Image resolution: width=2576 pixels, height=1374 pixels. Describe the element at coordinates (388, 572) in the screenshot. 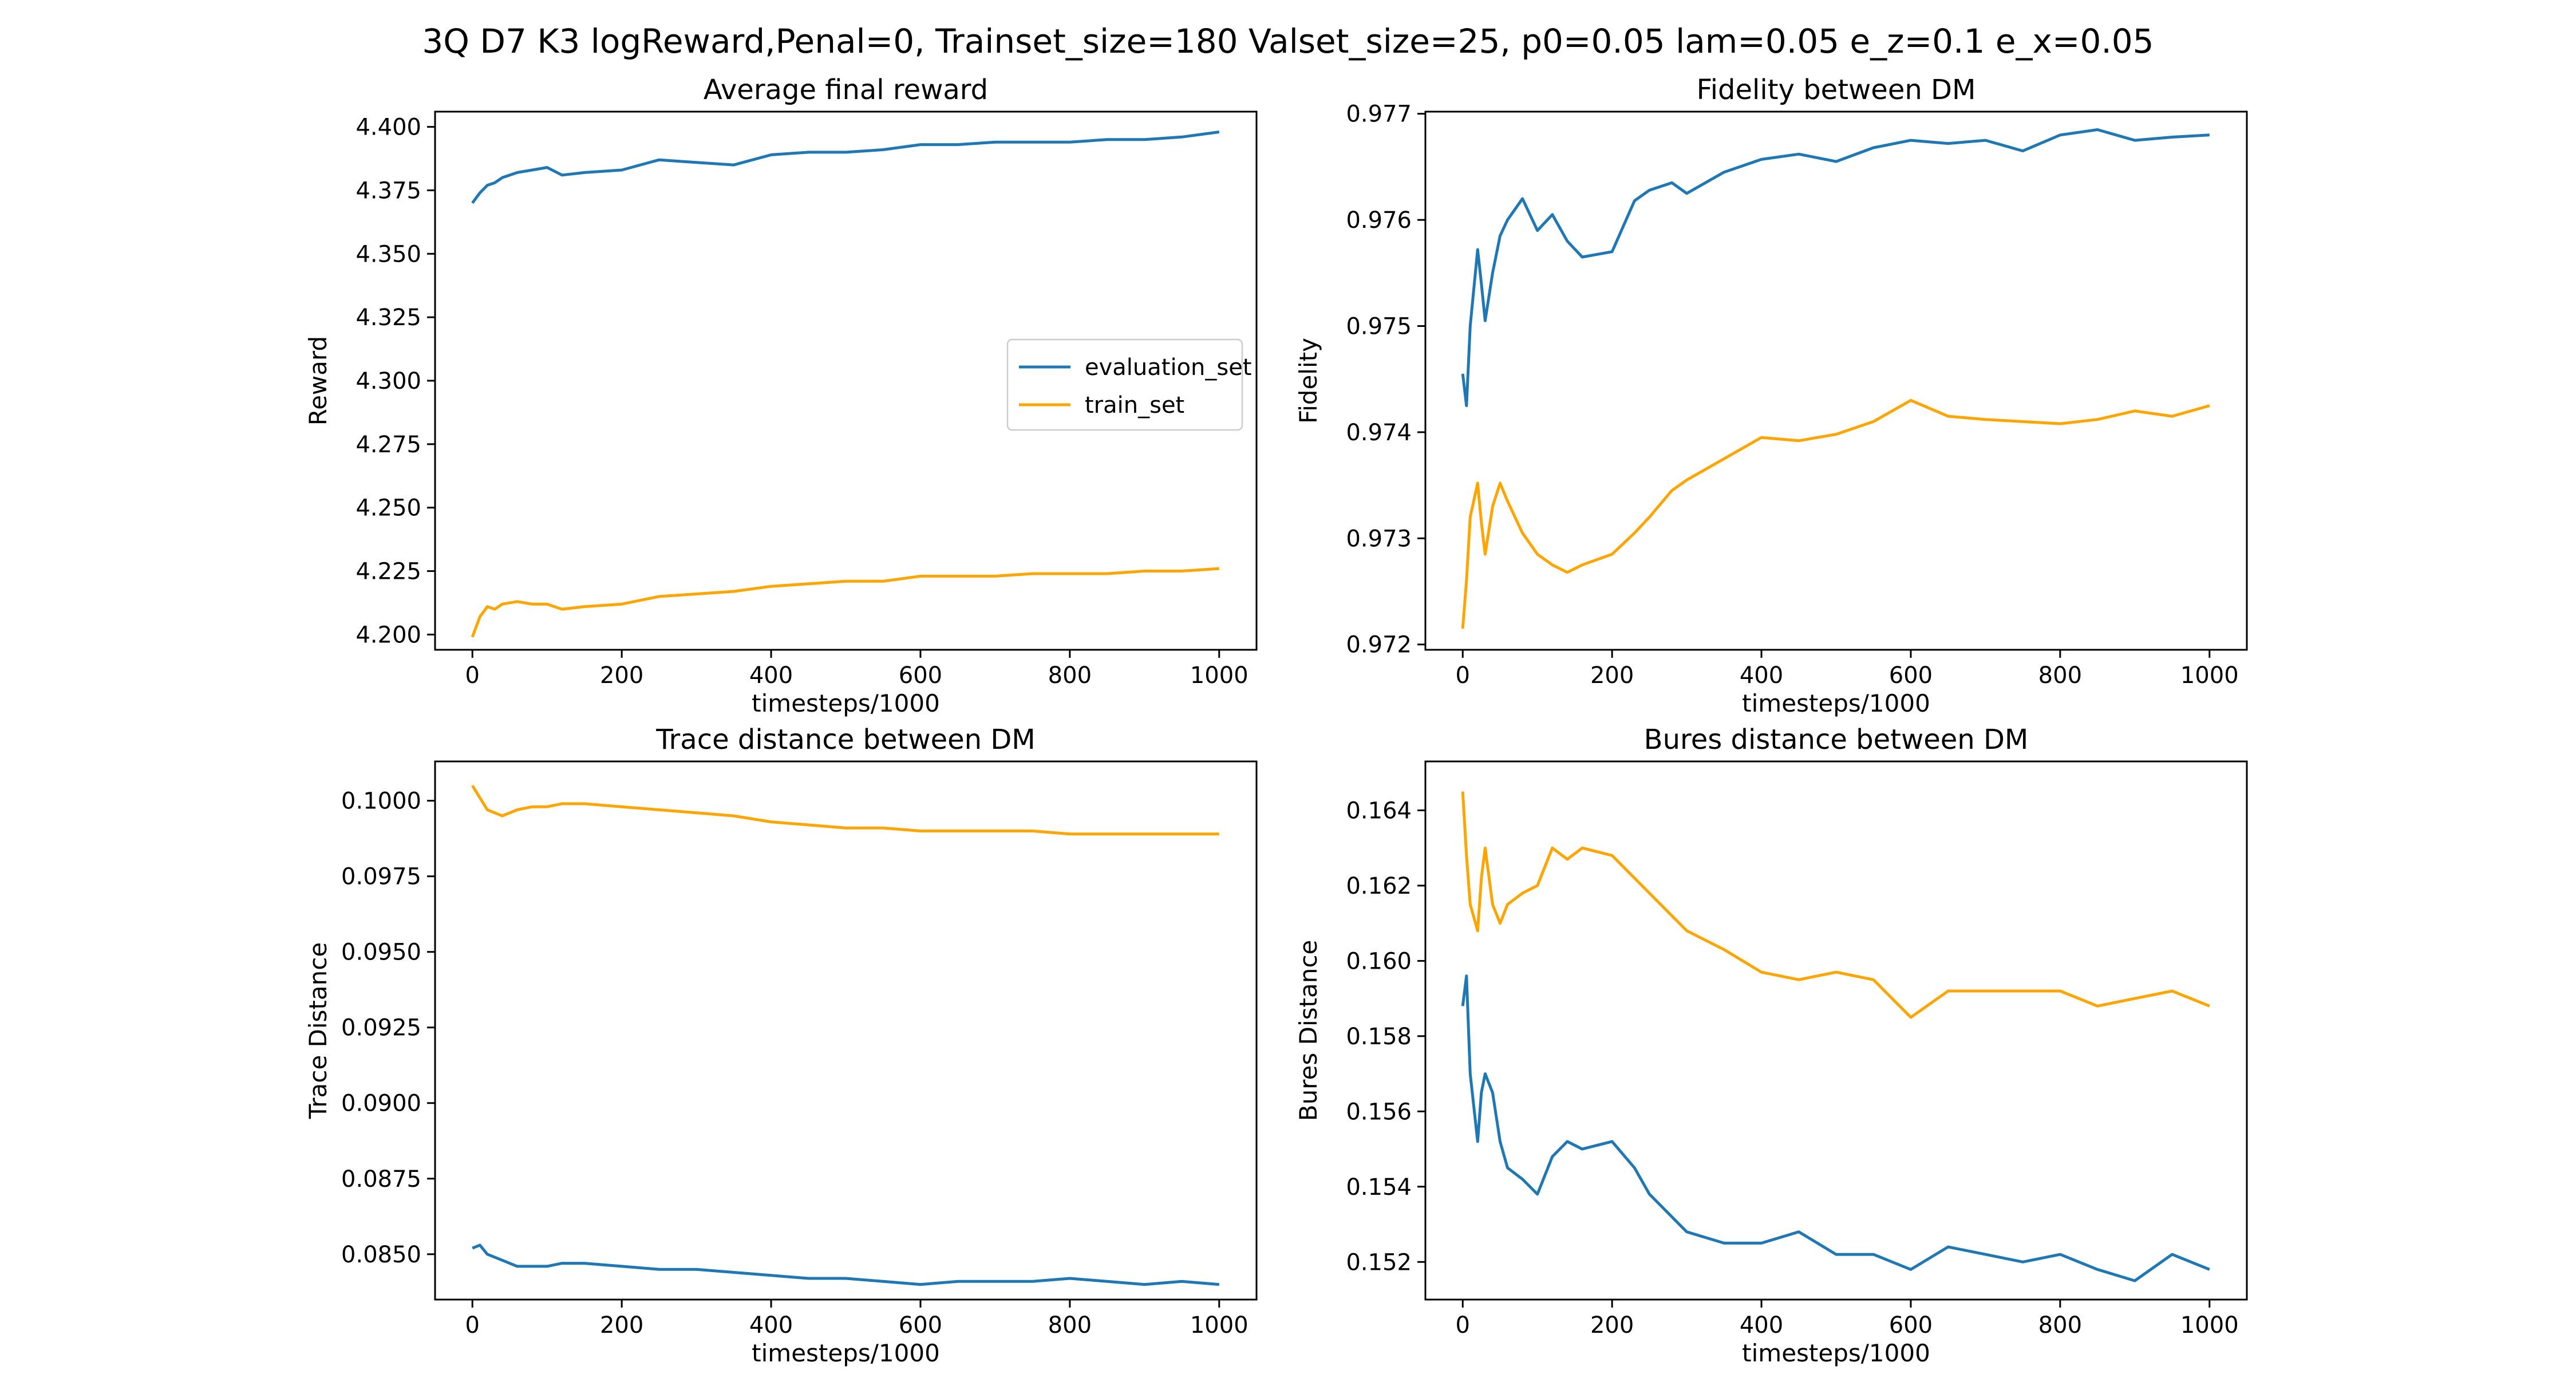

I see `y-tick-label: 4.225` at that location.